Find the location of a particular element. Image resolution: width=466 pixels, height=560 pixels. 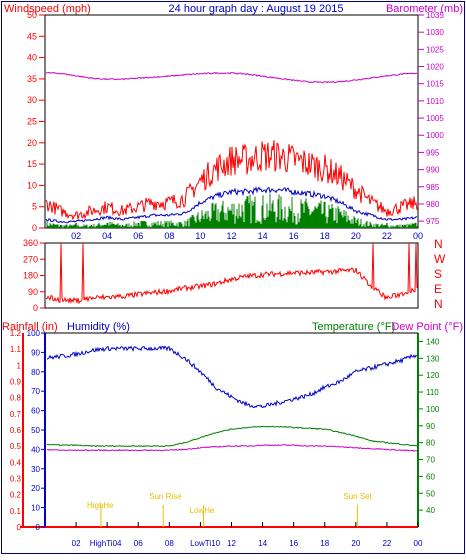

compass-label: S is located at coordinates (438, 274).